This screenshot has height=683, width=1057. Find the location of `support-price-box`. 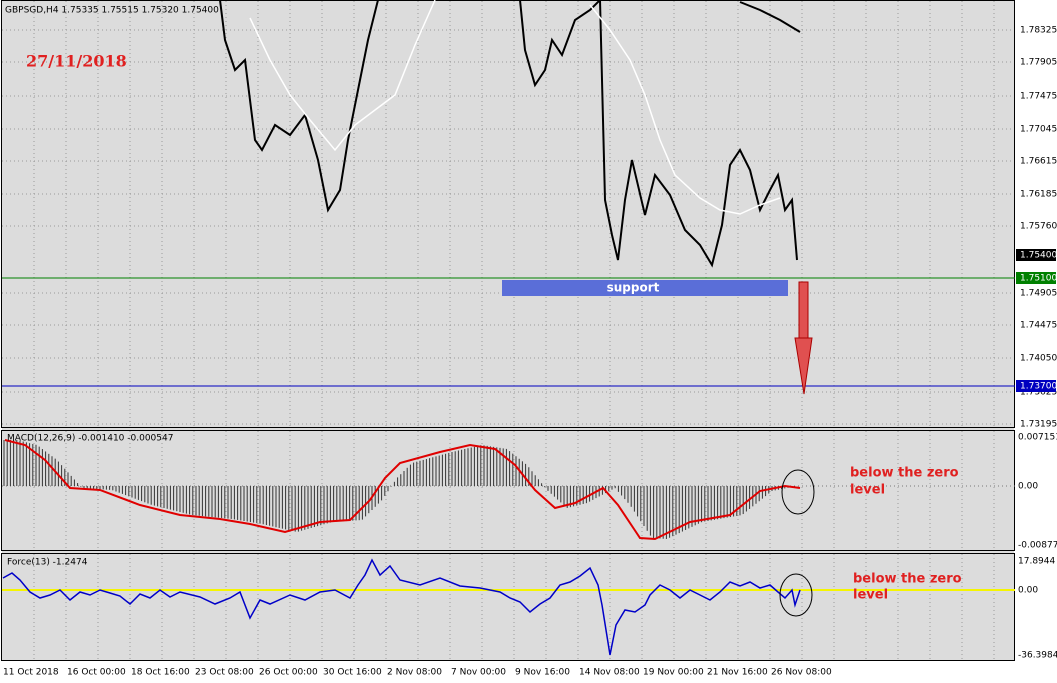

support-price-box is located at coordinates (1036, 278).